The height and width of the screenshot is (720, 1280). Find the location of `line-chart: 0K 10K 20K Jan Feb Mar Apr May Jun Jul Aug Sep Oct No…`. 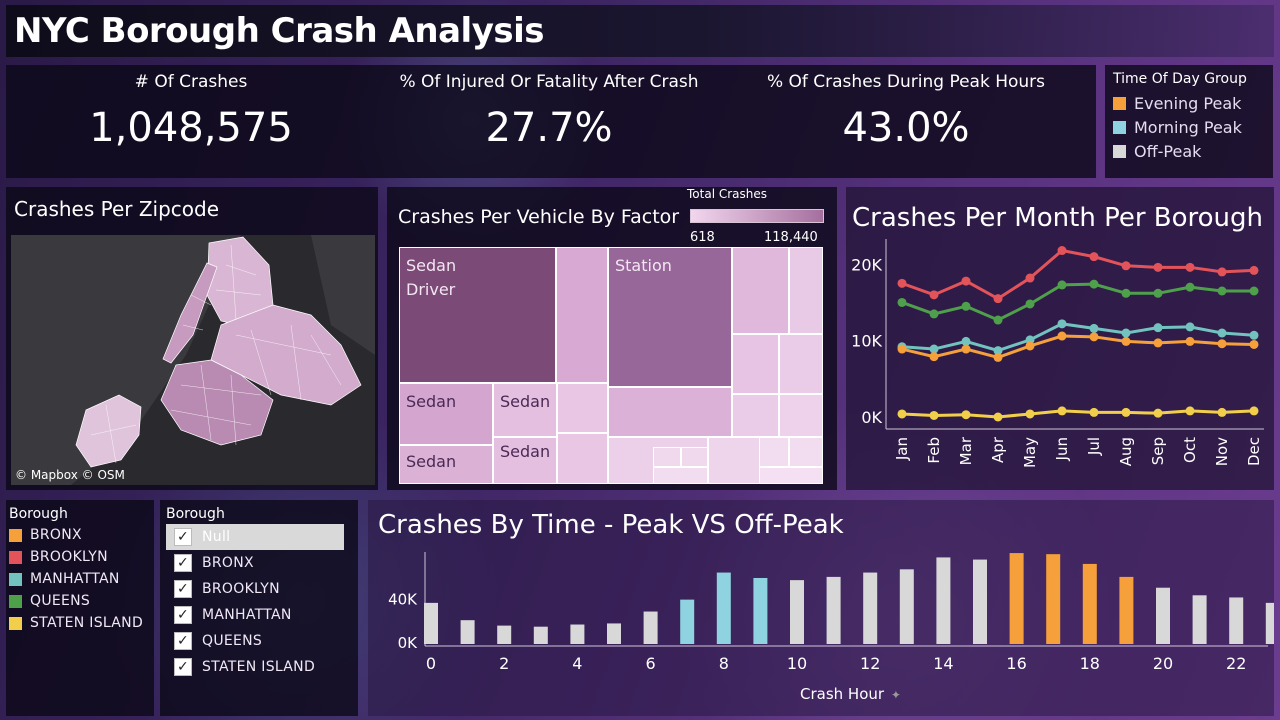

line-chart: 0K 10K 20K Jan Feb Mar Apr May Jun Jul Aug Sep Oct No… is located at coordinates (1060, 338).